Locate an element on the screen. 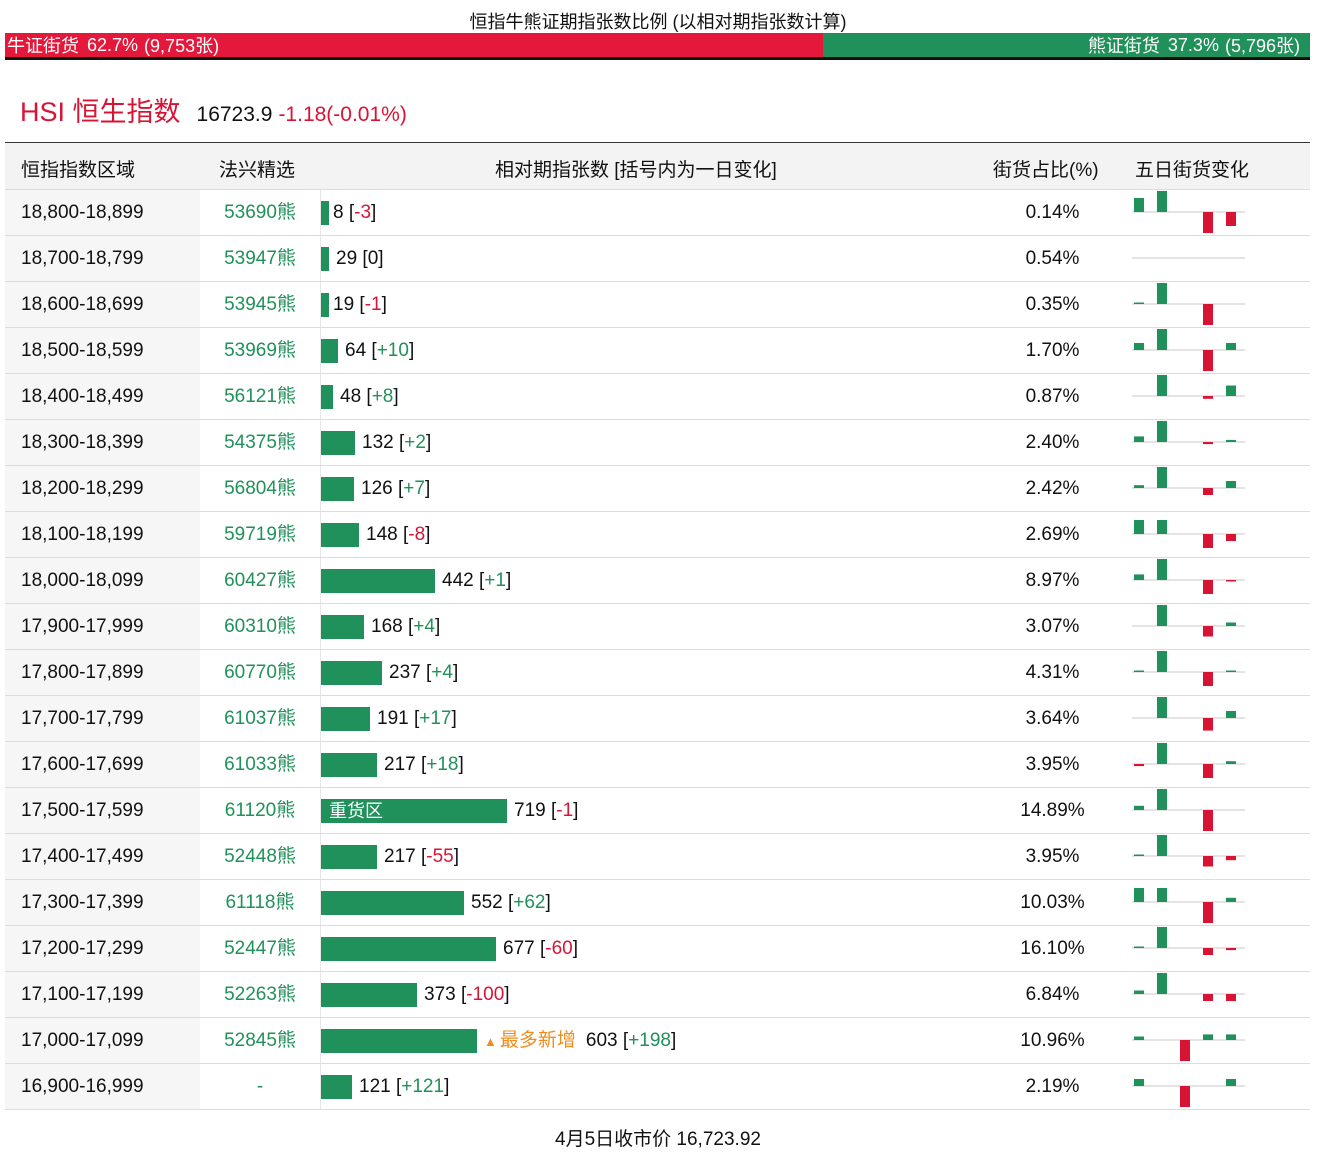 The height and width of the screenshot is (1156, 1324). contracts-label: 121 [+121] is located at coordinates (404, 1086).